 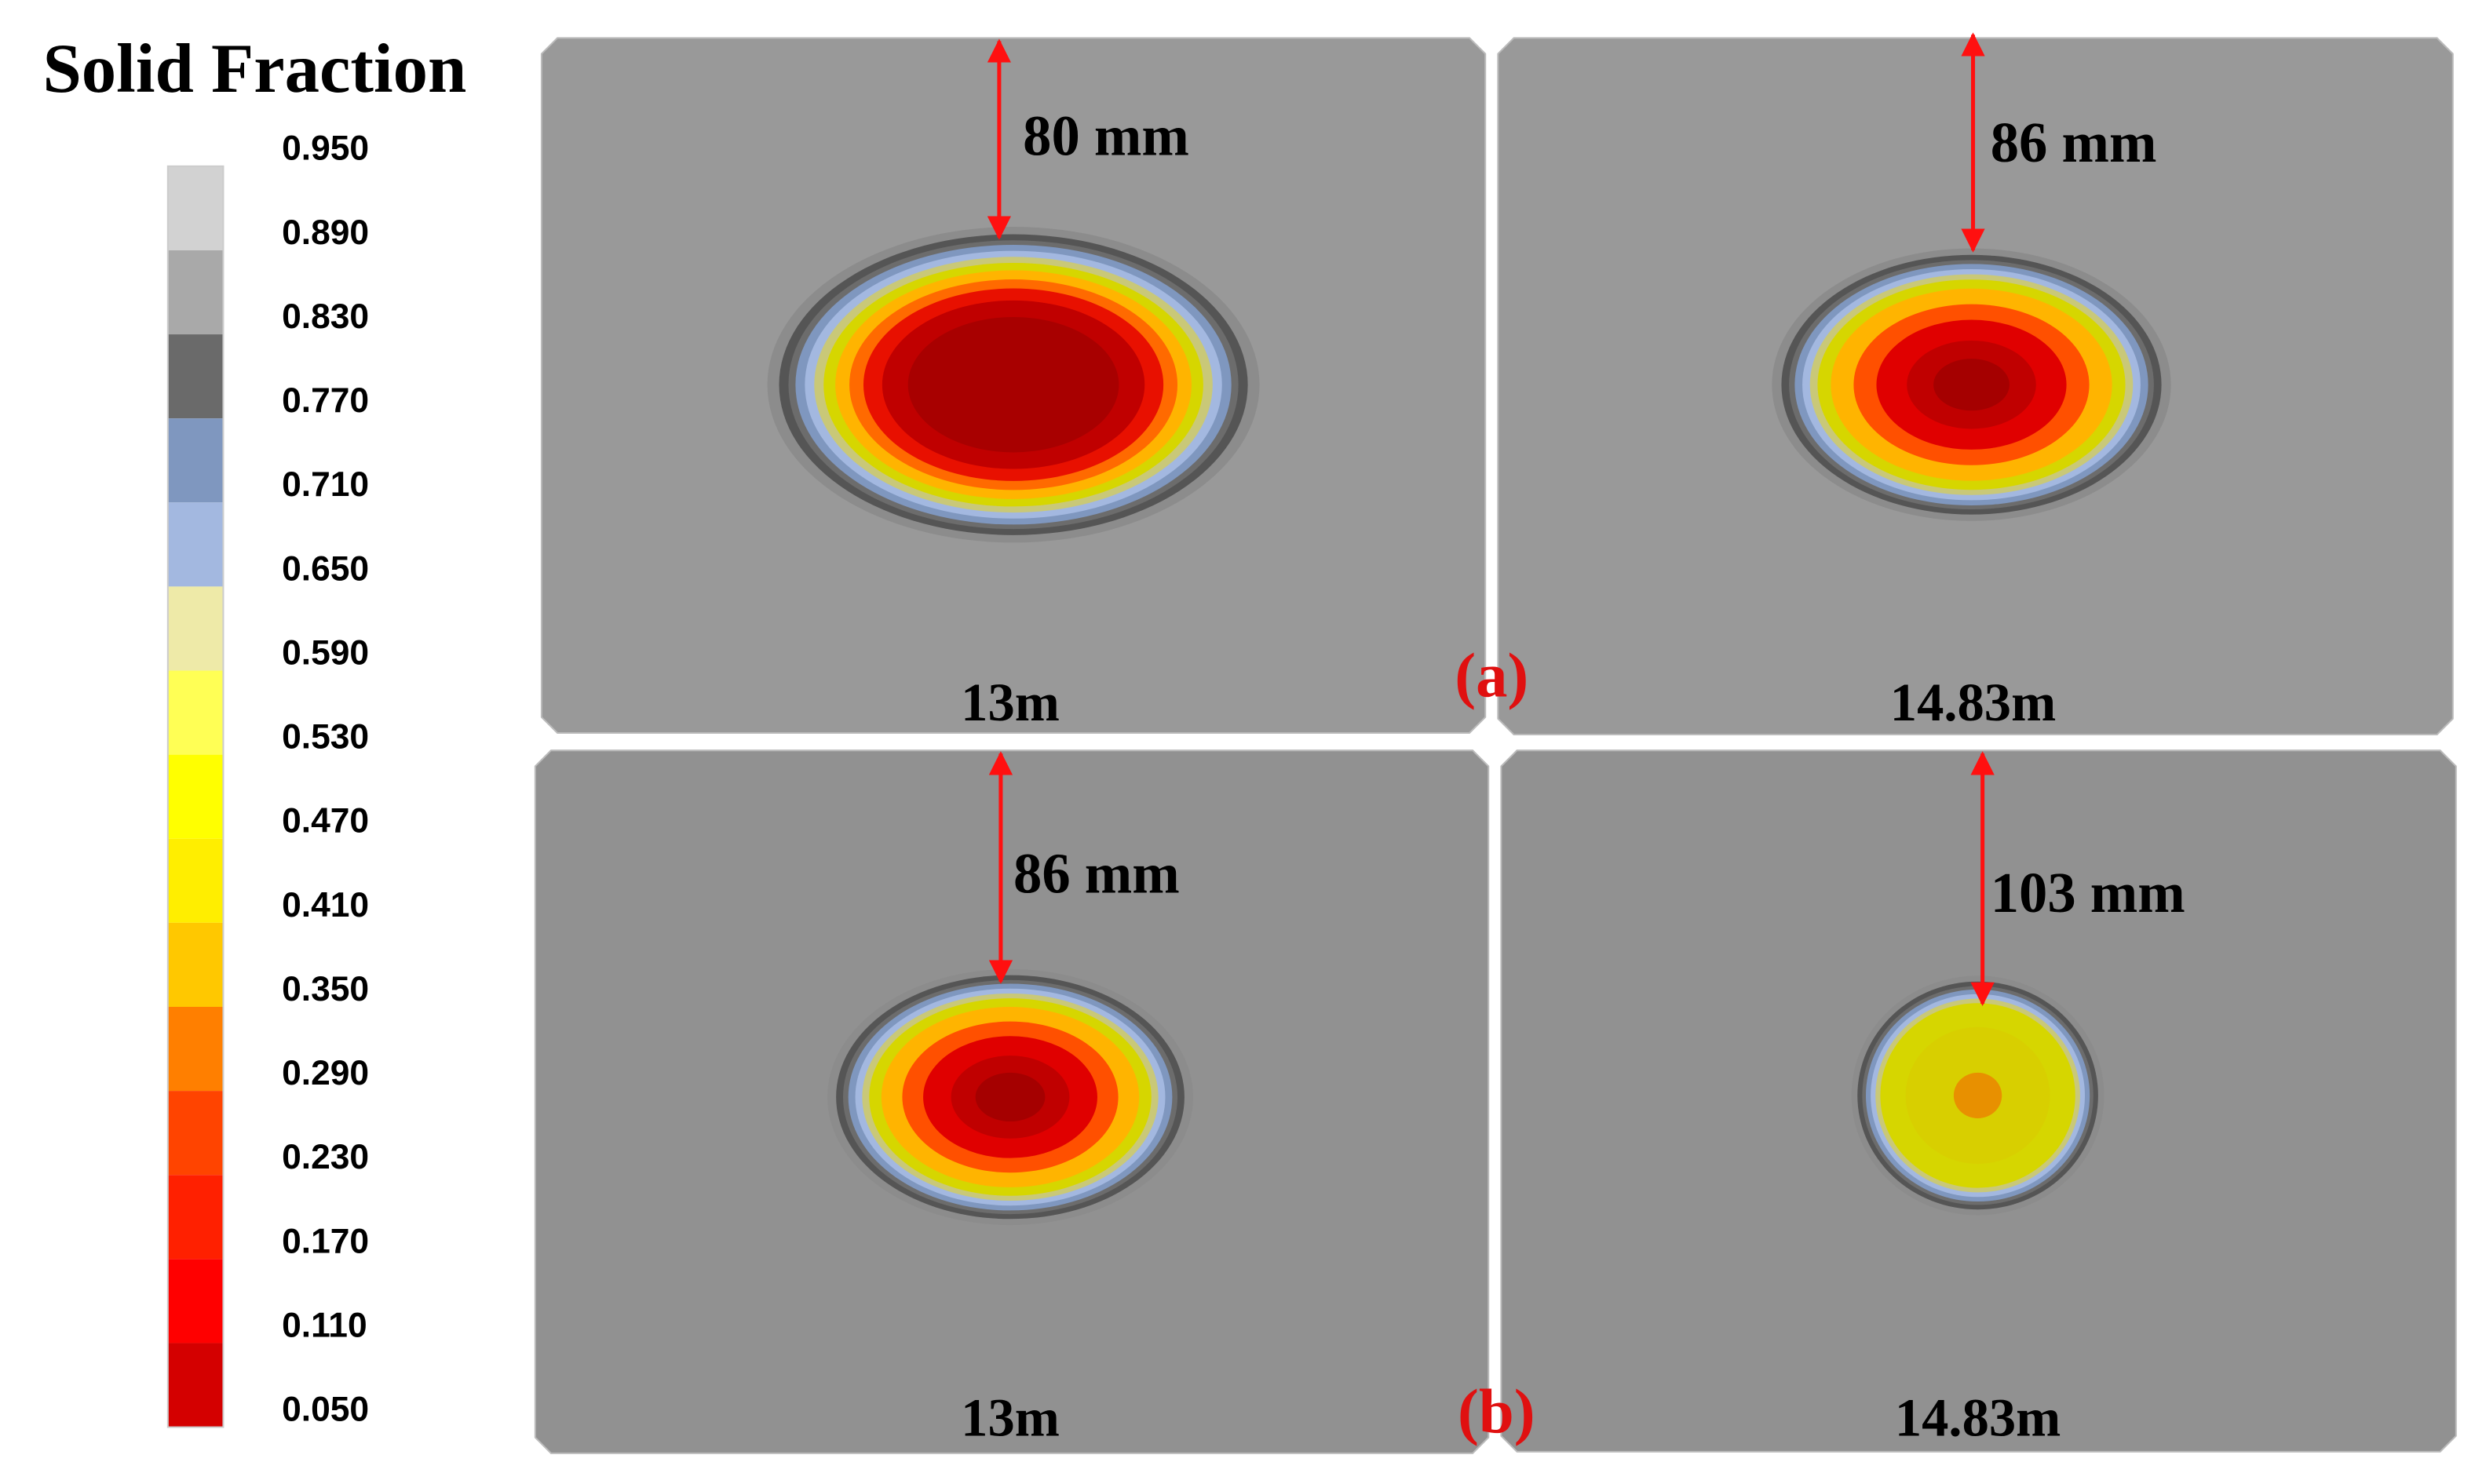 I want to click on colorbar-label: 0.410, so click(x=325, y=905).